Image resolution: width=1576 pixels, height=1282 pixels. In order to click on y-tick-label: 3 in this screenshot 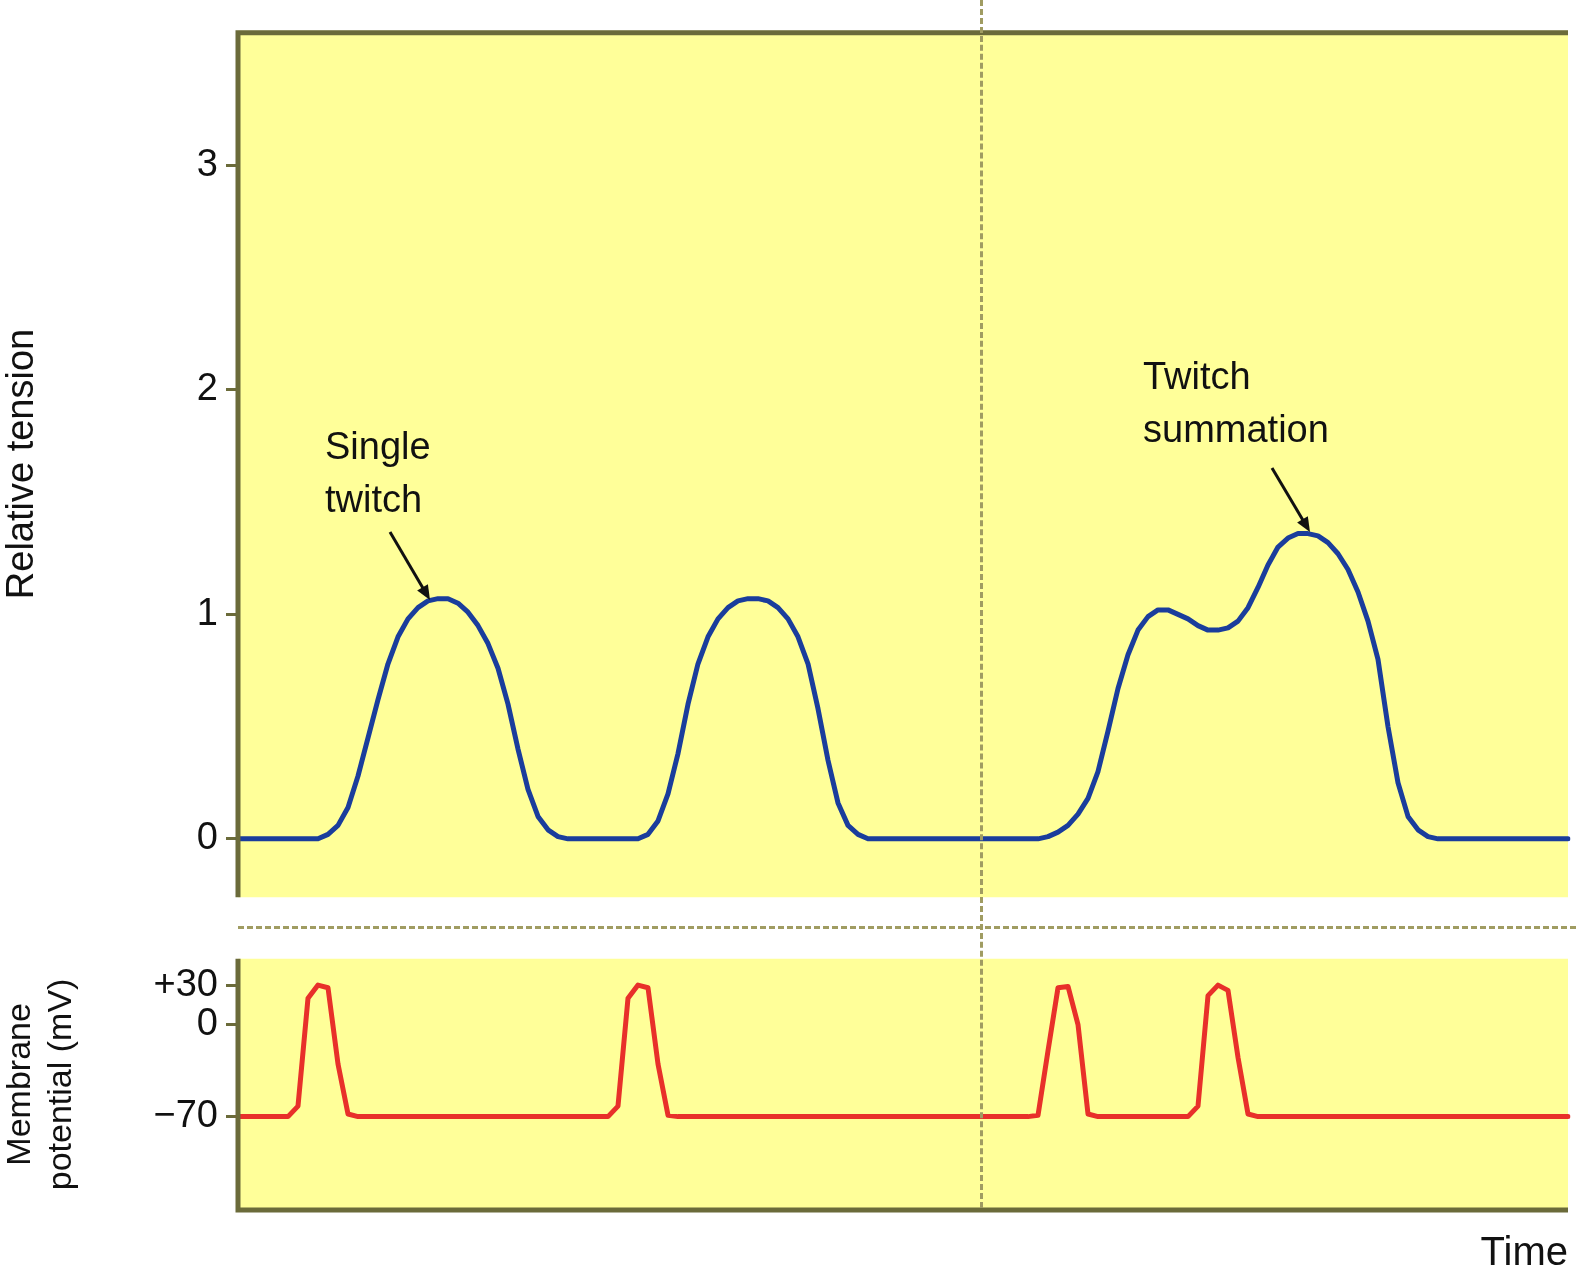, I will do `click(207, 162)`.